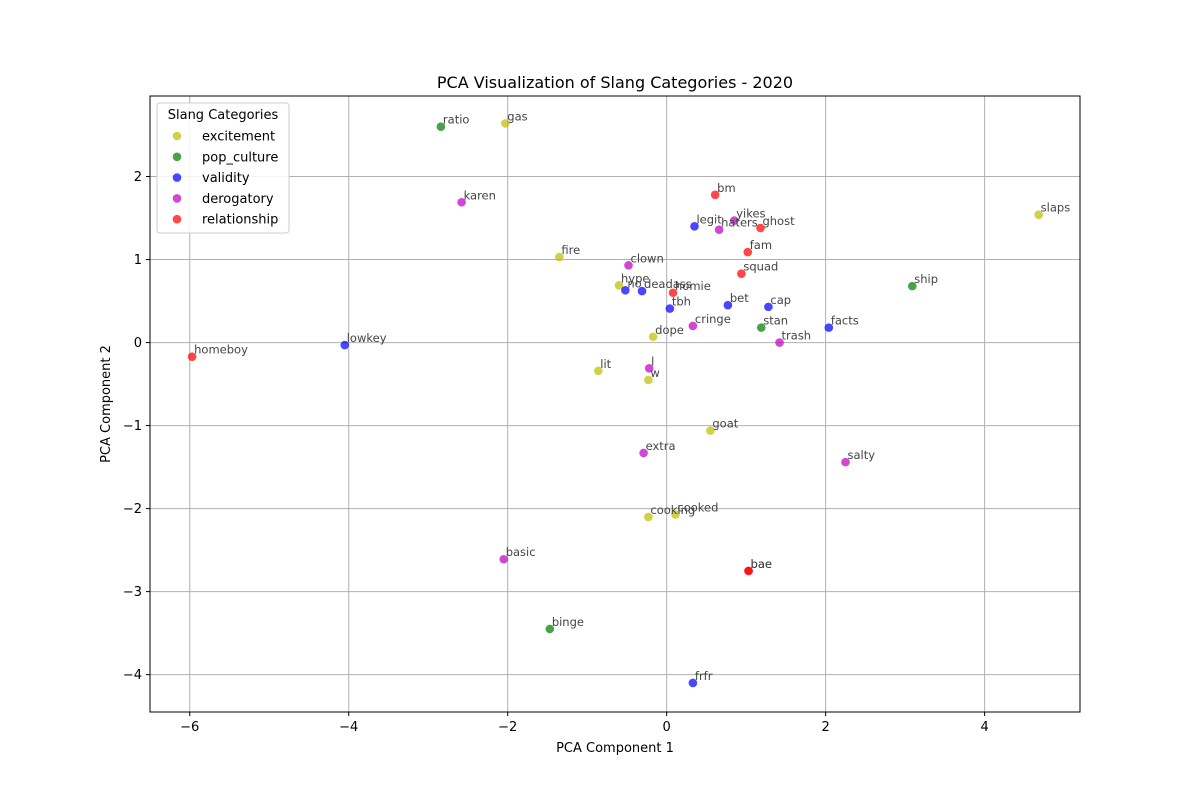 The width and height of the screenshot is (1200, 800). I want to click on legend-label-pop_culture: pop_culture, so click(240, 157).